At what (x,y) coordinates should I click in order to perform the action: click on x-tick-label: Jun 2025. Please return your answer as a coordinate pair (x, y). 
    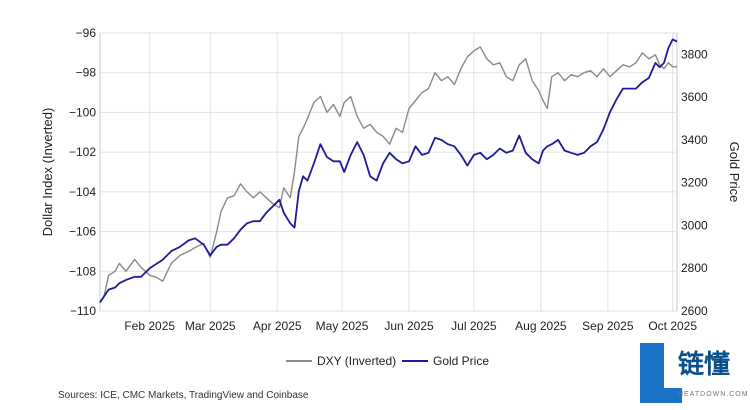
    Looking at the image, I should click on (409, 326).